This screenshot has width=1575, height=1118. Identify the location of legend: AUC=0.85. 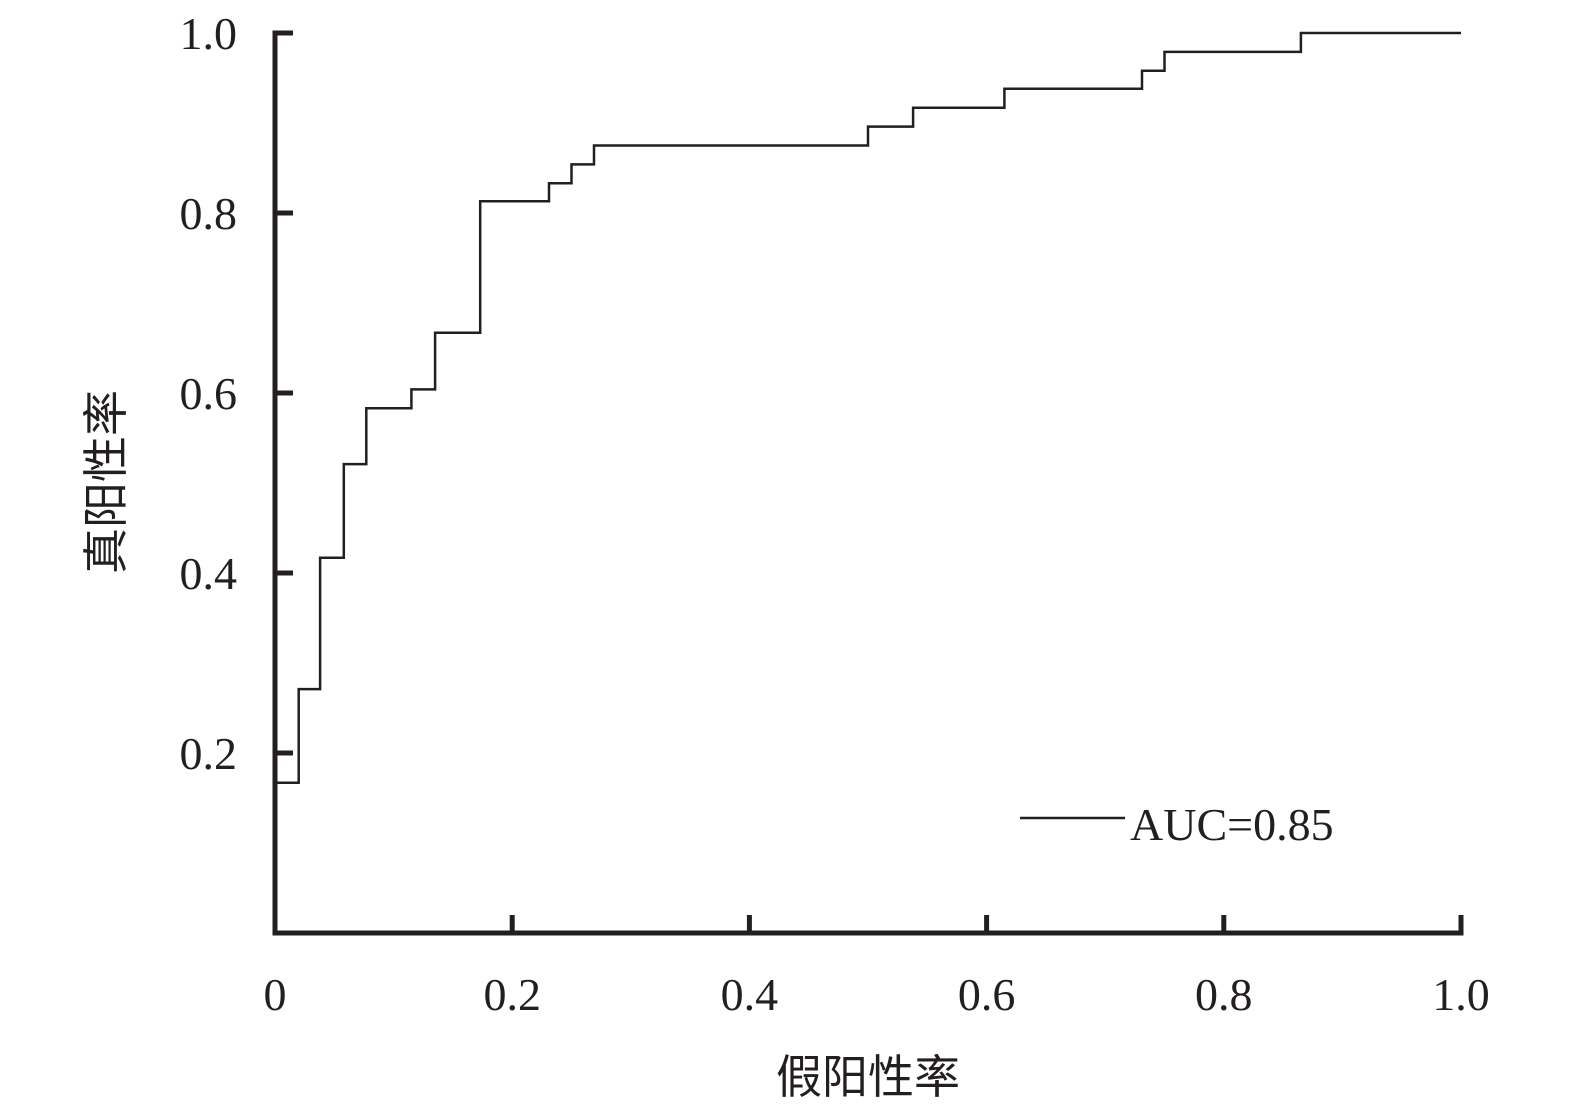
(1177, 824).